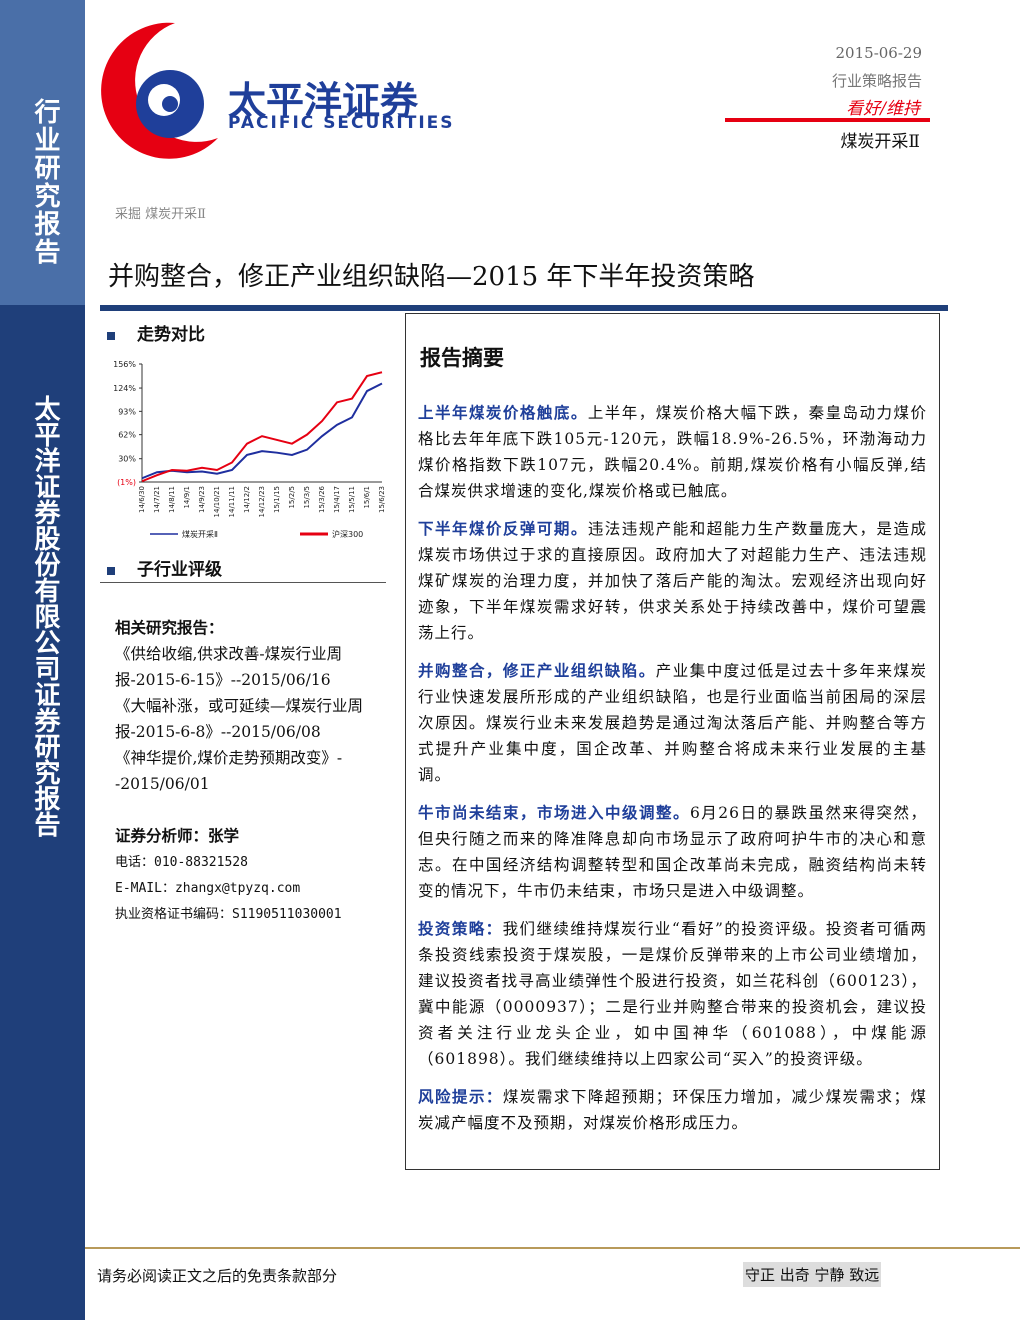 This screenshot has height=1320, width=1020. I want to click on y-tick-label: 30%, so click(127, 459).